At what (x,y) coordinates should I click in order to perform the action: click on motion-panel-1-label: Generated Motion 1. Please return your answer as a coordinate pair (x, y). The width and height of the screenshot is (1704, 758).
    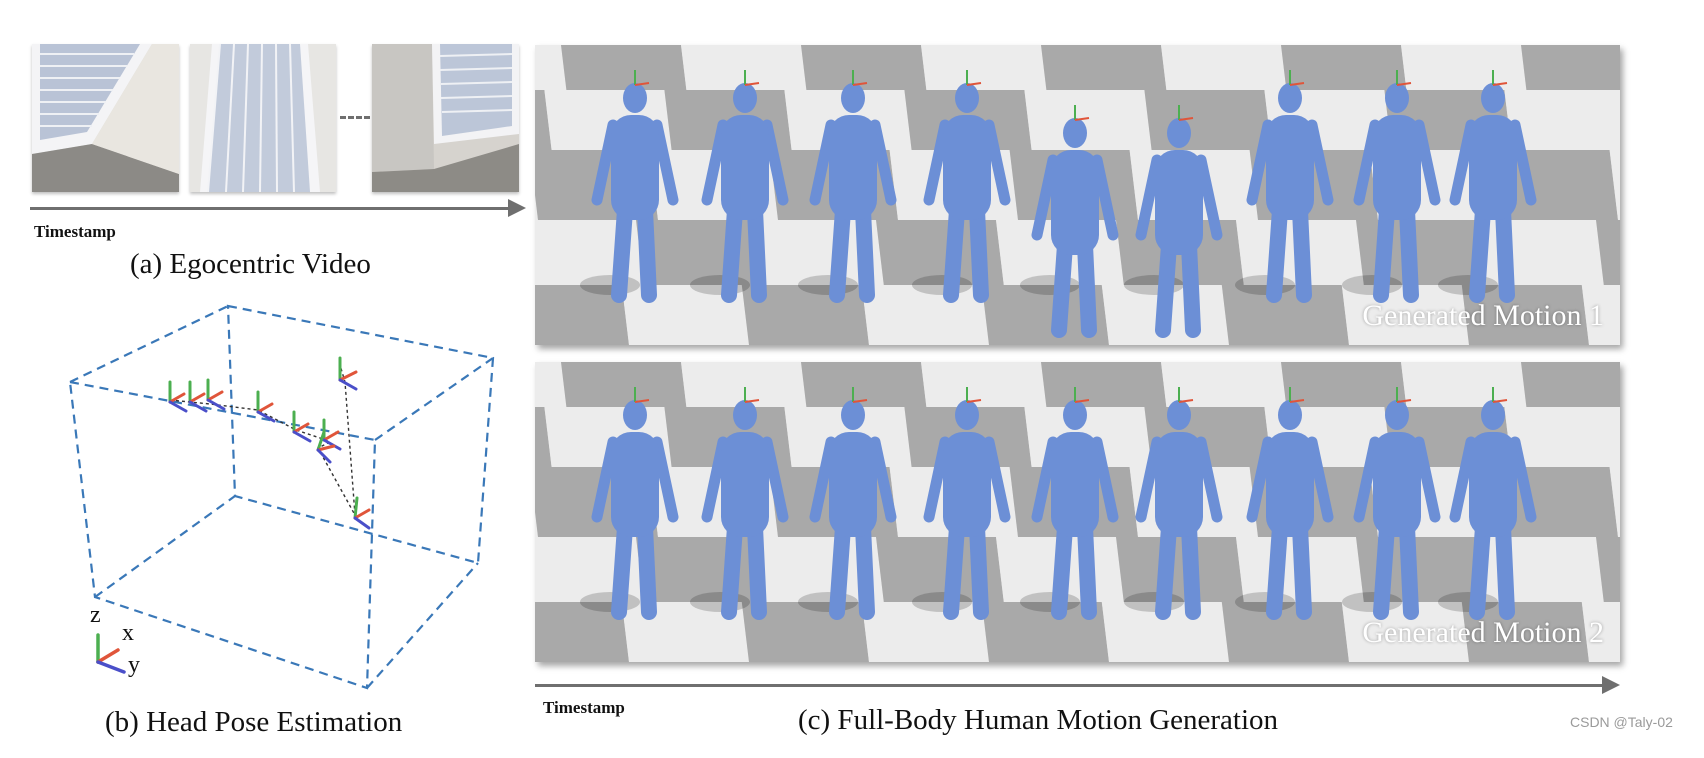
    Looking at the image, I should click on (1483, 315).